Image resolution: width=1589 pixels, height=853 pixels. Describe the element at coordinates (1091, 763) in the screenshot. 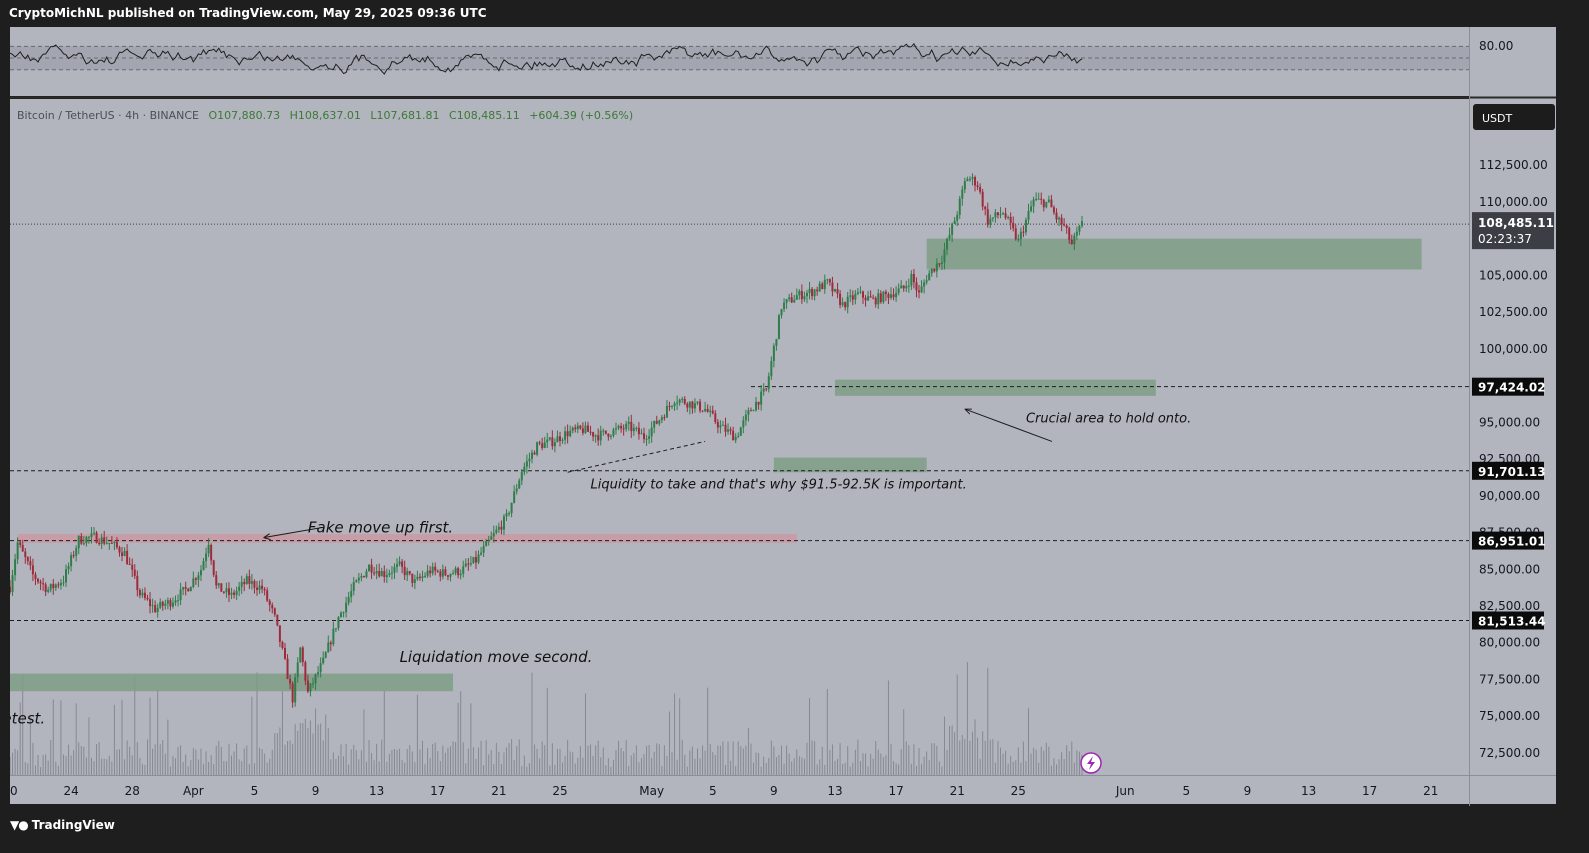

I see `lightning-icon` at that location.